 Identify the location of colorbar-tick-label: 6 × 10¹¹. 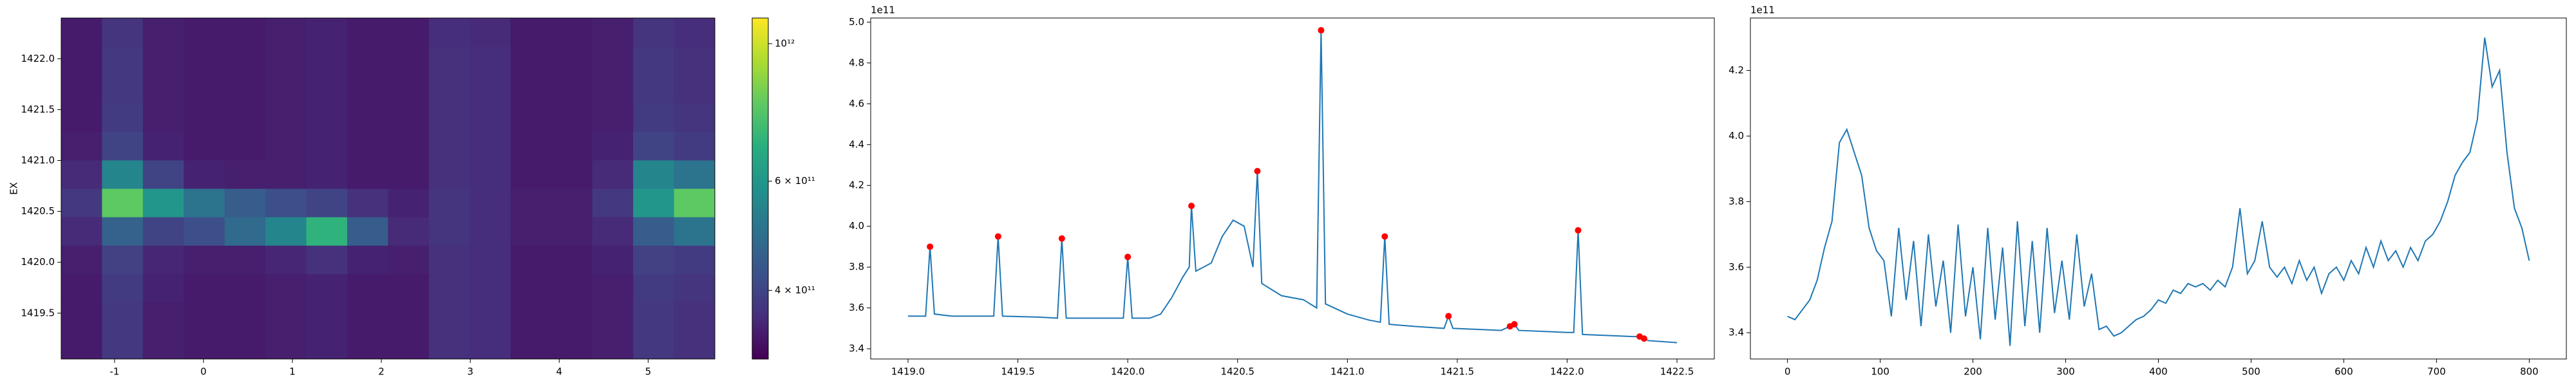
(795, 181).